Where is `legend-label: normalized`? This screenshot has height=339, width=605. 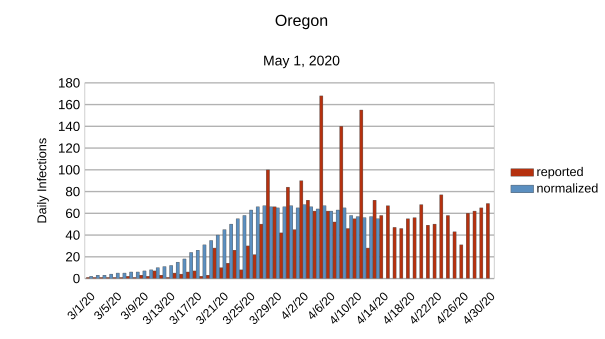 legend-label: normalized is located at coordinates (567, 187).